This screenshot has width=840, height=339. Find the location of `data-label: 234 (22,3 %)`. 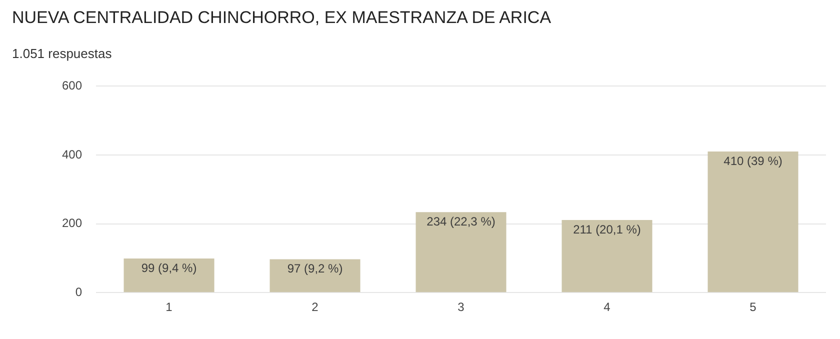

data-label: 234 (22,3 %) is located at coordinates (461, 221).